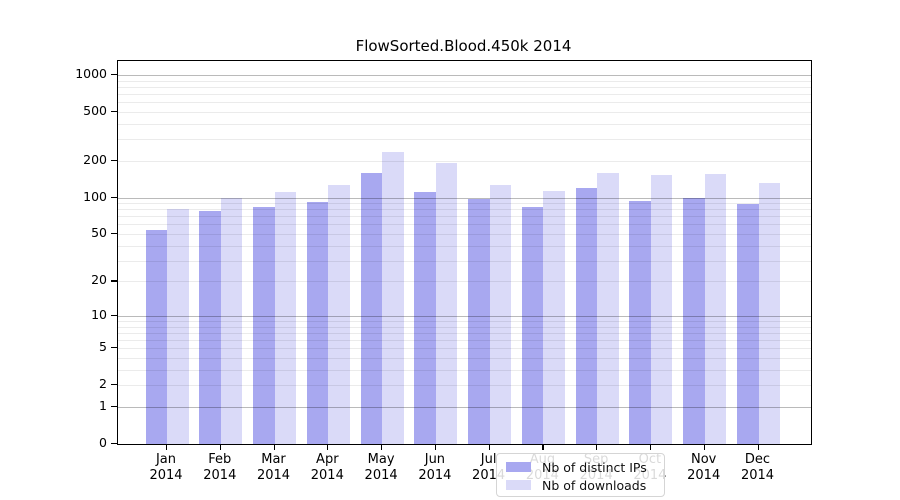 Image resolution: width=900 pixels, height=500 pixels. Describe the element at coordinates (103, 405) in the screenshot. I see `ytick-label-1: 1` at that location.